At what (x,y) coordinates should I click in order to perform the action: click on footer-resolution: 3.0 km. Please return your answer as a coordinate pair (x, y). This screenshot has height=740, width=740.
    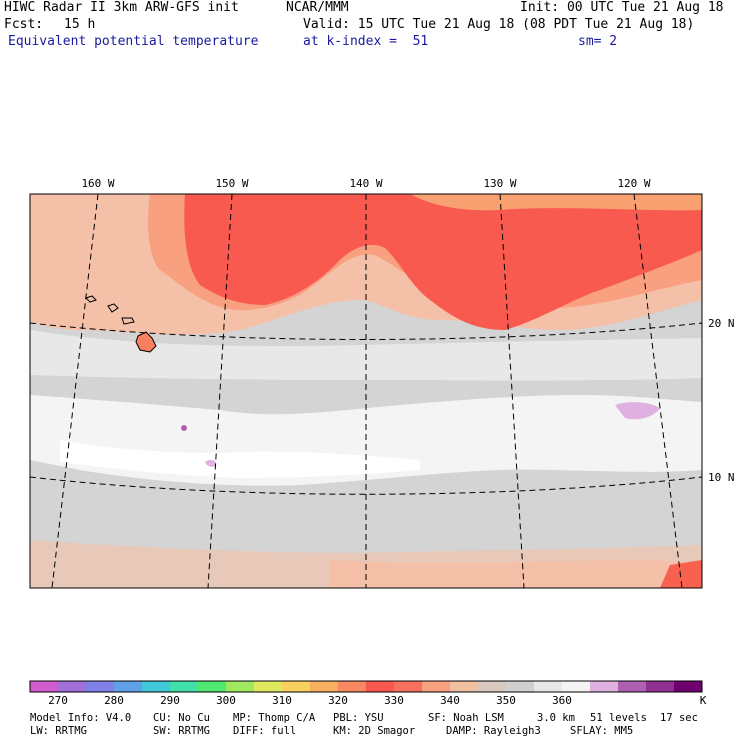
    Looking at the image, I should click on (556, 718).